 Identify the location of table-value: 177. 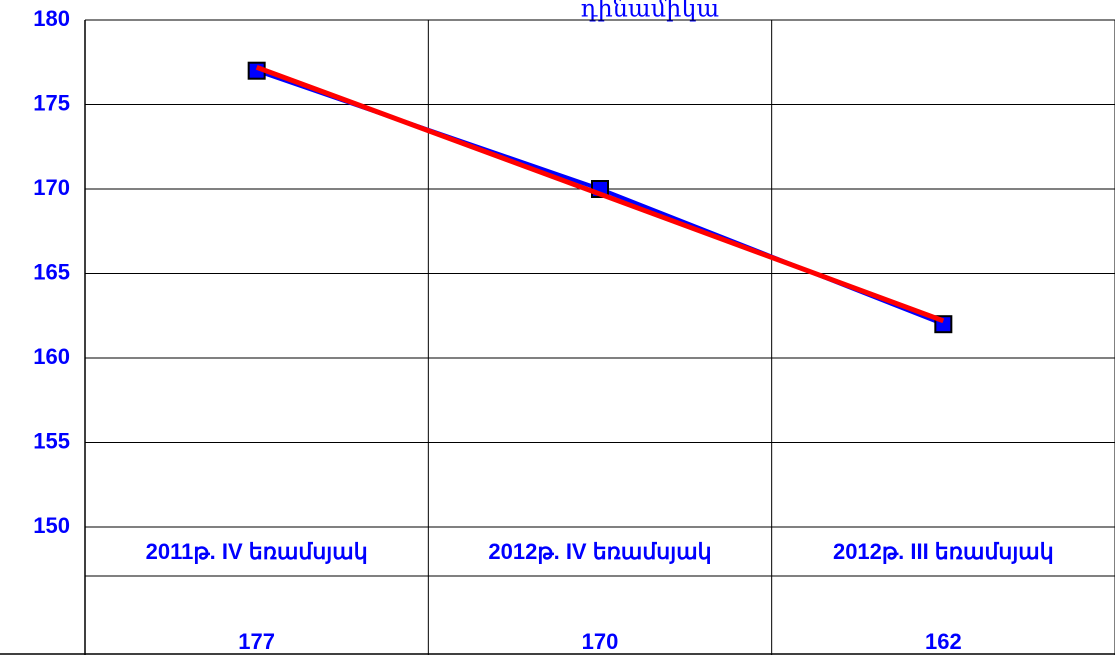
(256, 641).